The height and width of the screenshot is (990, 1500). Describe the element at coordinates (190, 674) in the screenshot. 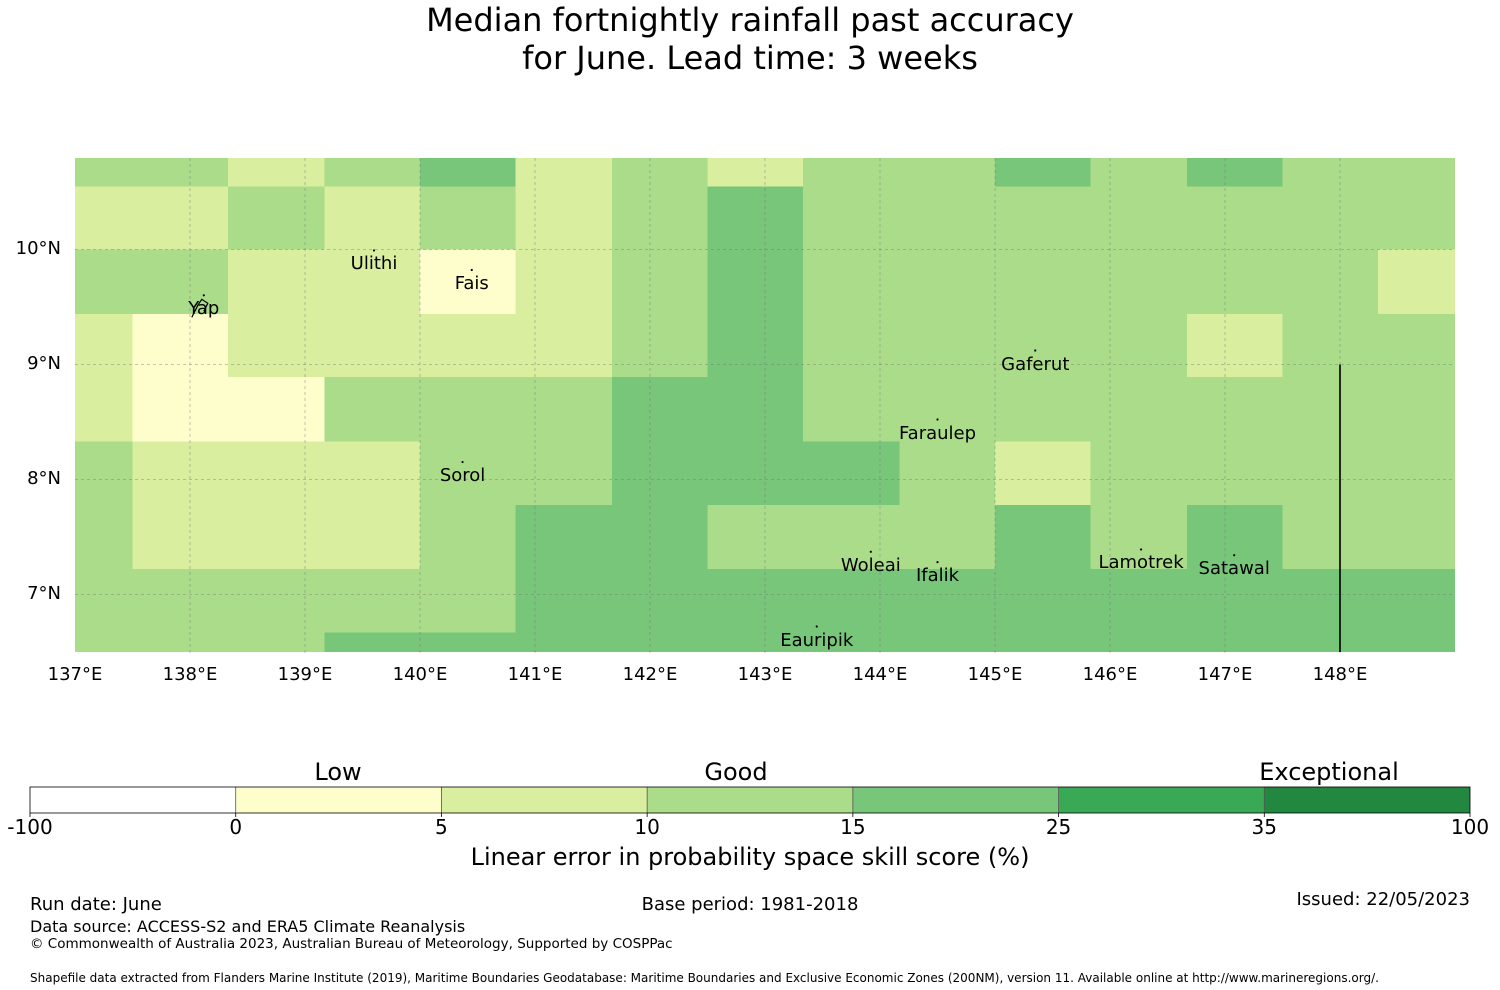

I see `x-tick-label: 138°E` at that location.